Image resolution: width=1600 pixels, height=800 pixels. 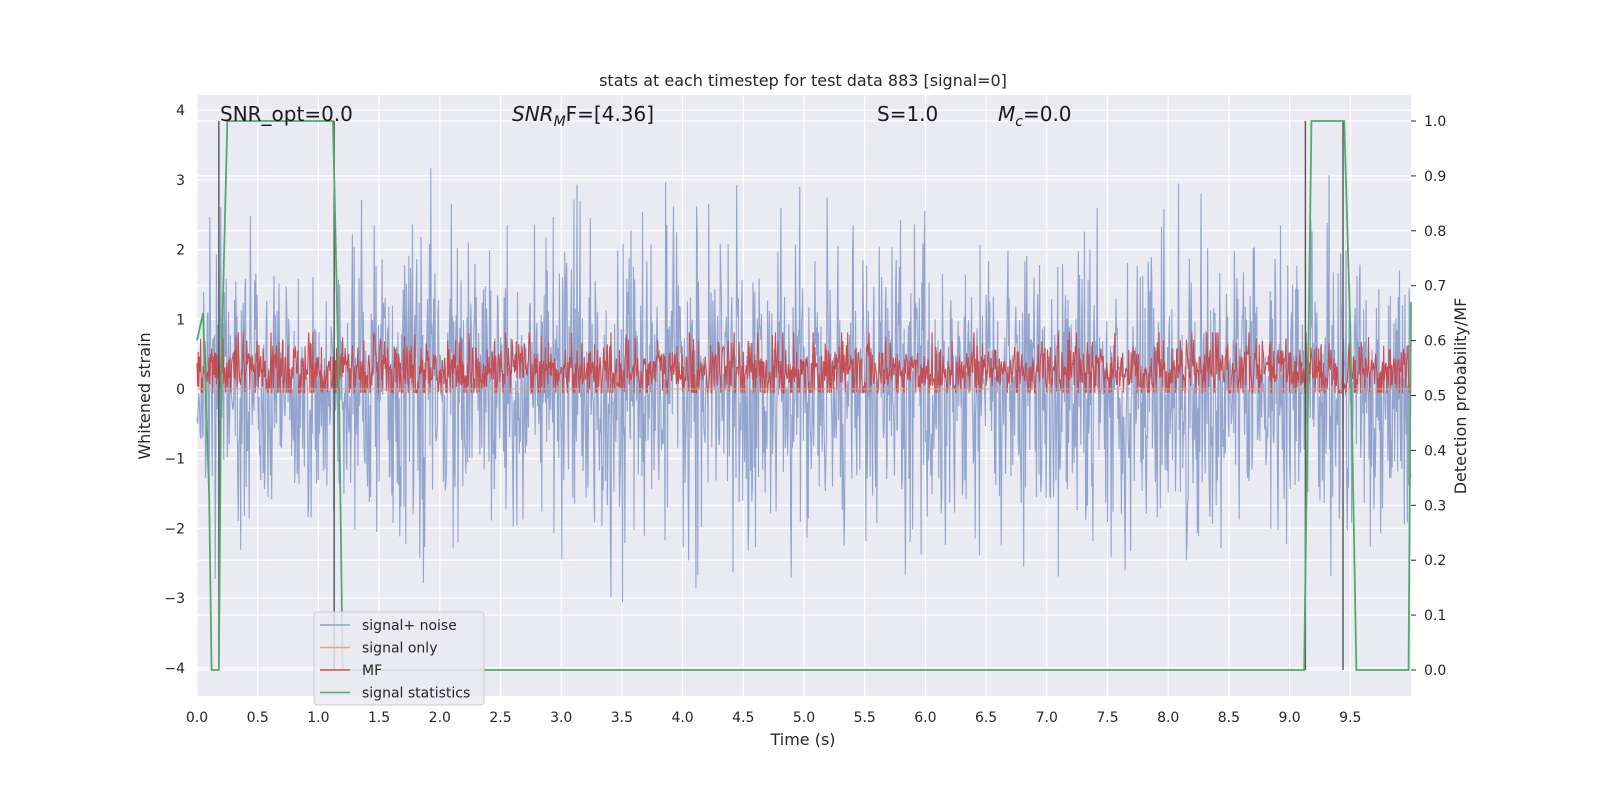 I want to click on x-tick-label: 7.5, so click(x=1107, y=718).